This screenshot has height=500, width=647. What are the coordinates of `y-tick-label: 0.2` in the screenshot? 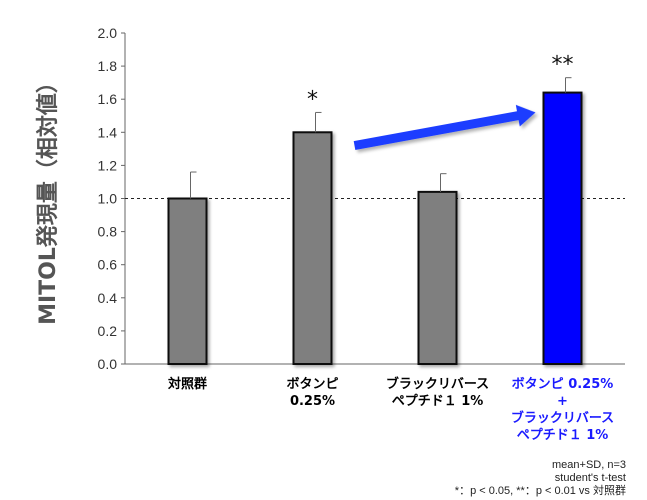 It's located at (108, 331).